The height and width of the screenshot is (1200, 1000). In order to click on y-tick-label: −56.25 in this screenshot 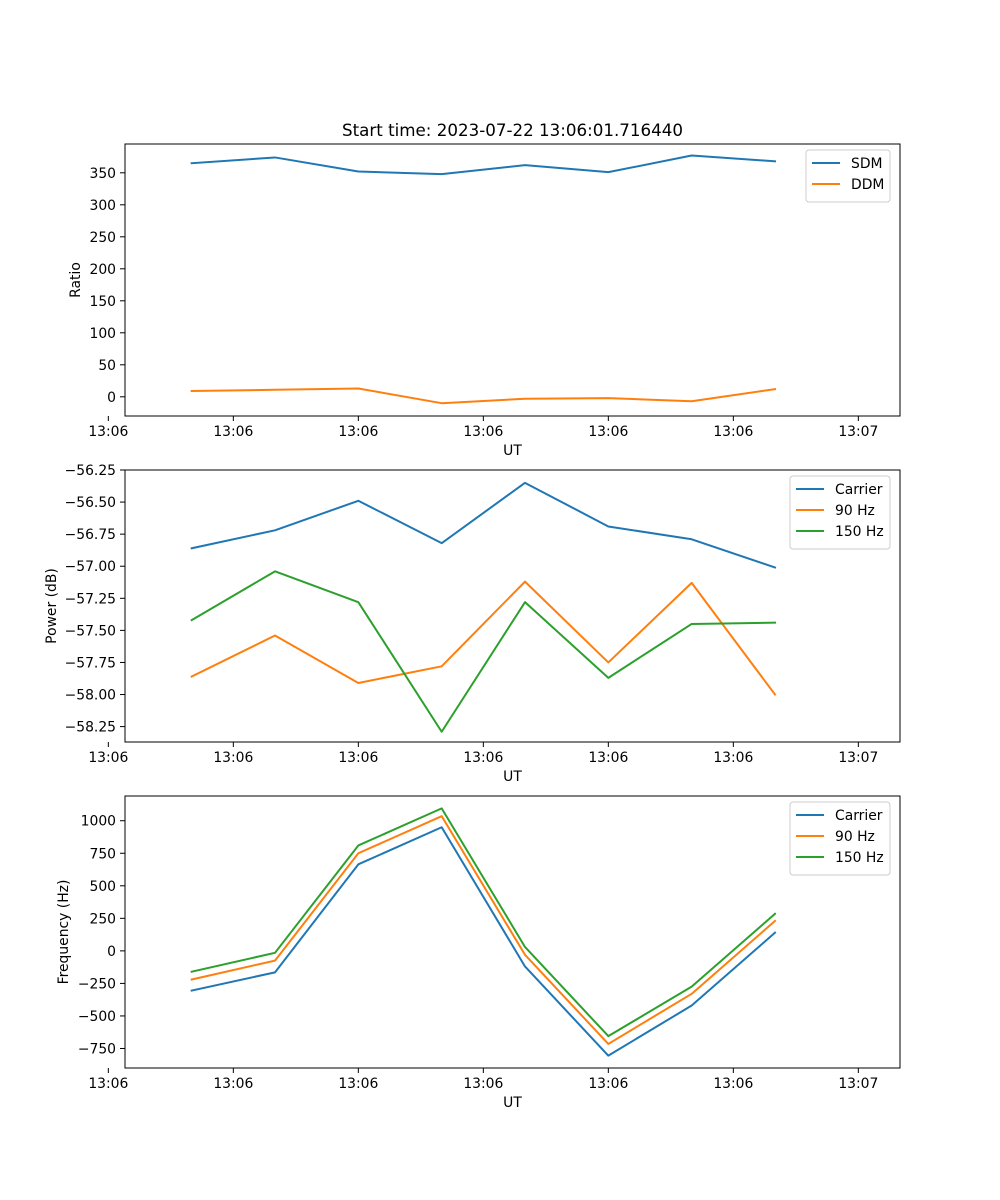, I will do `click(90, 471)`.